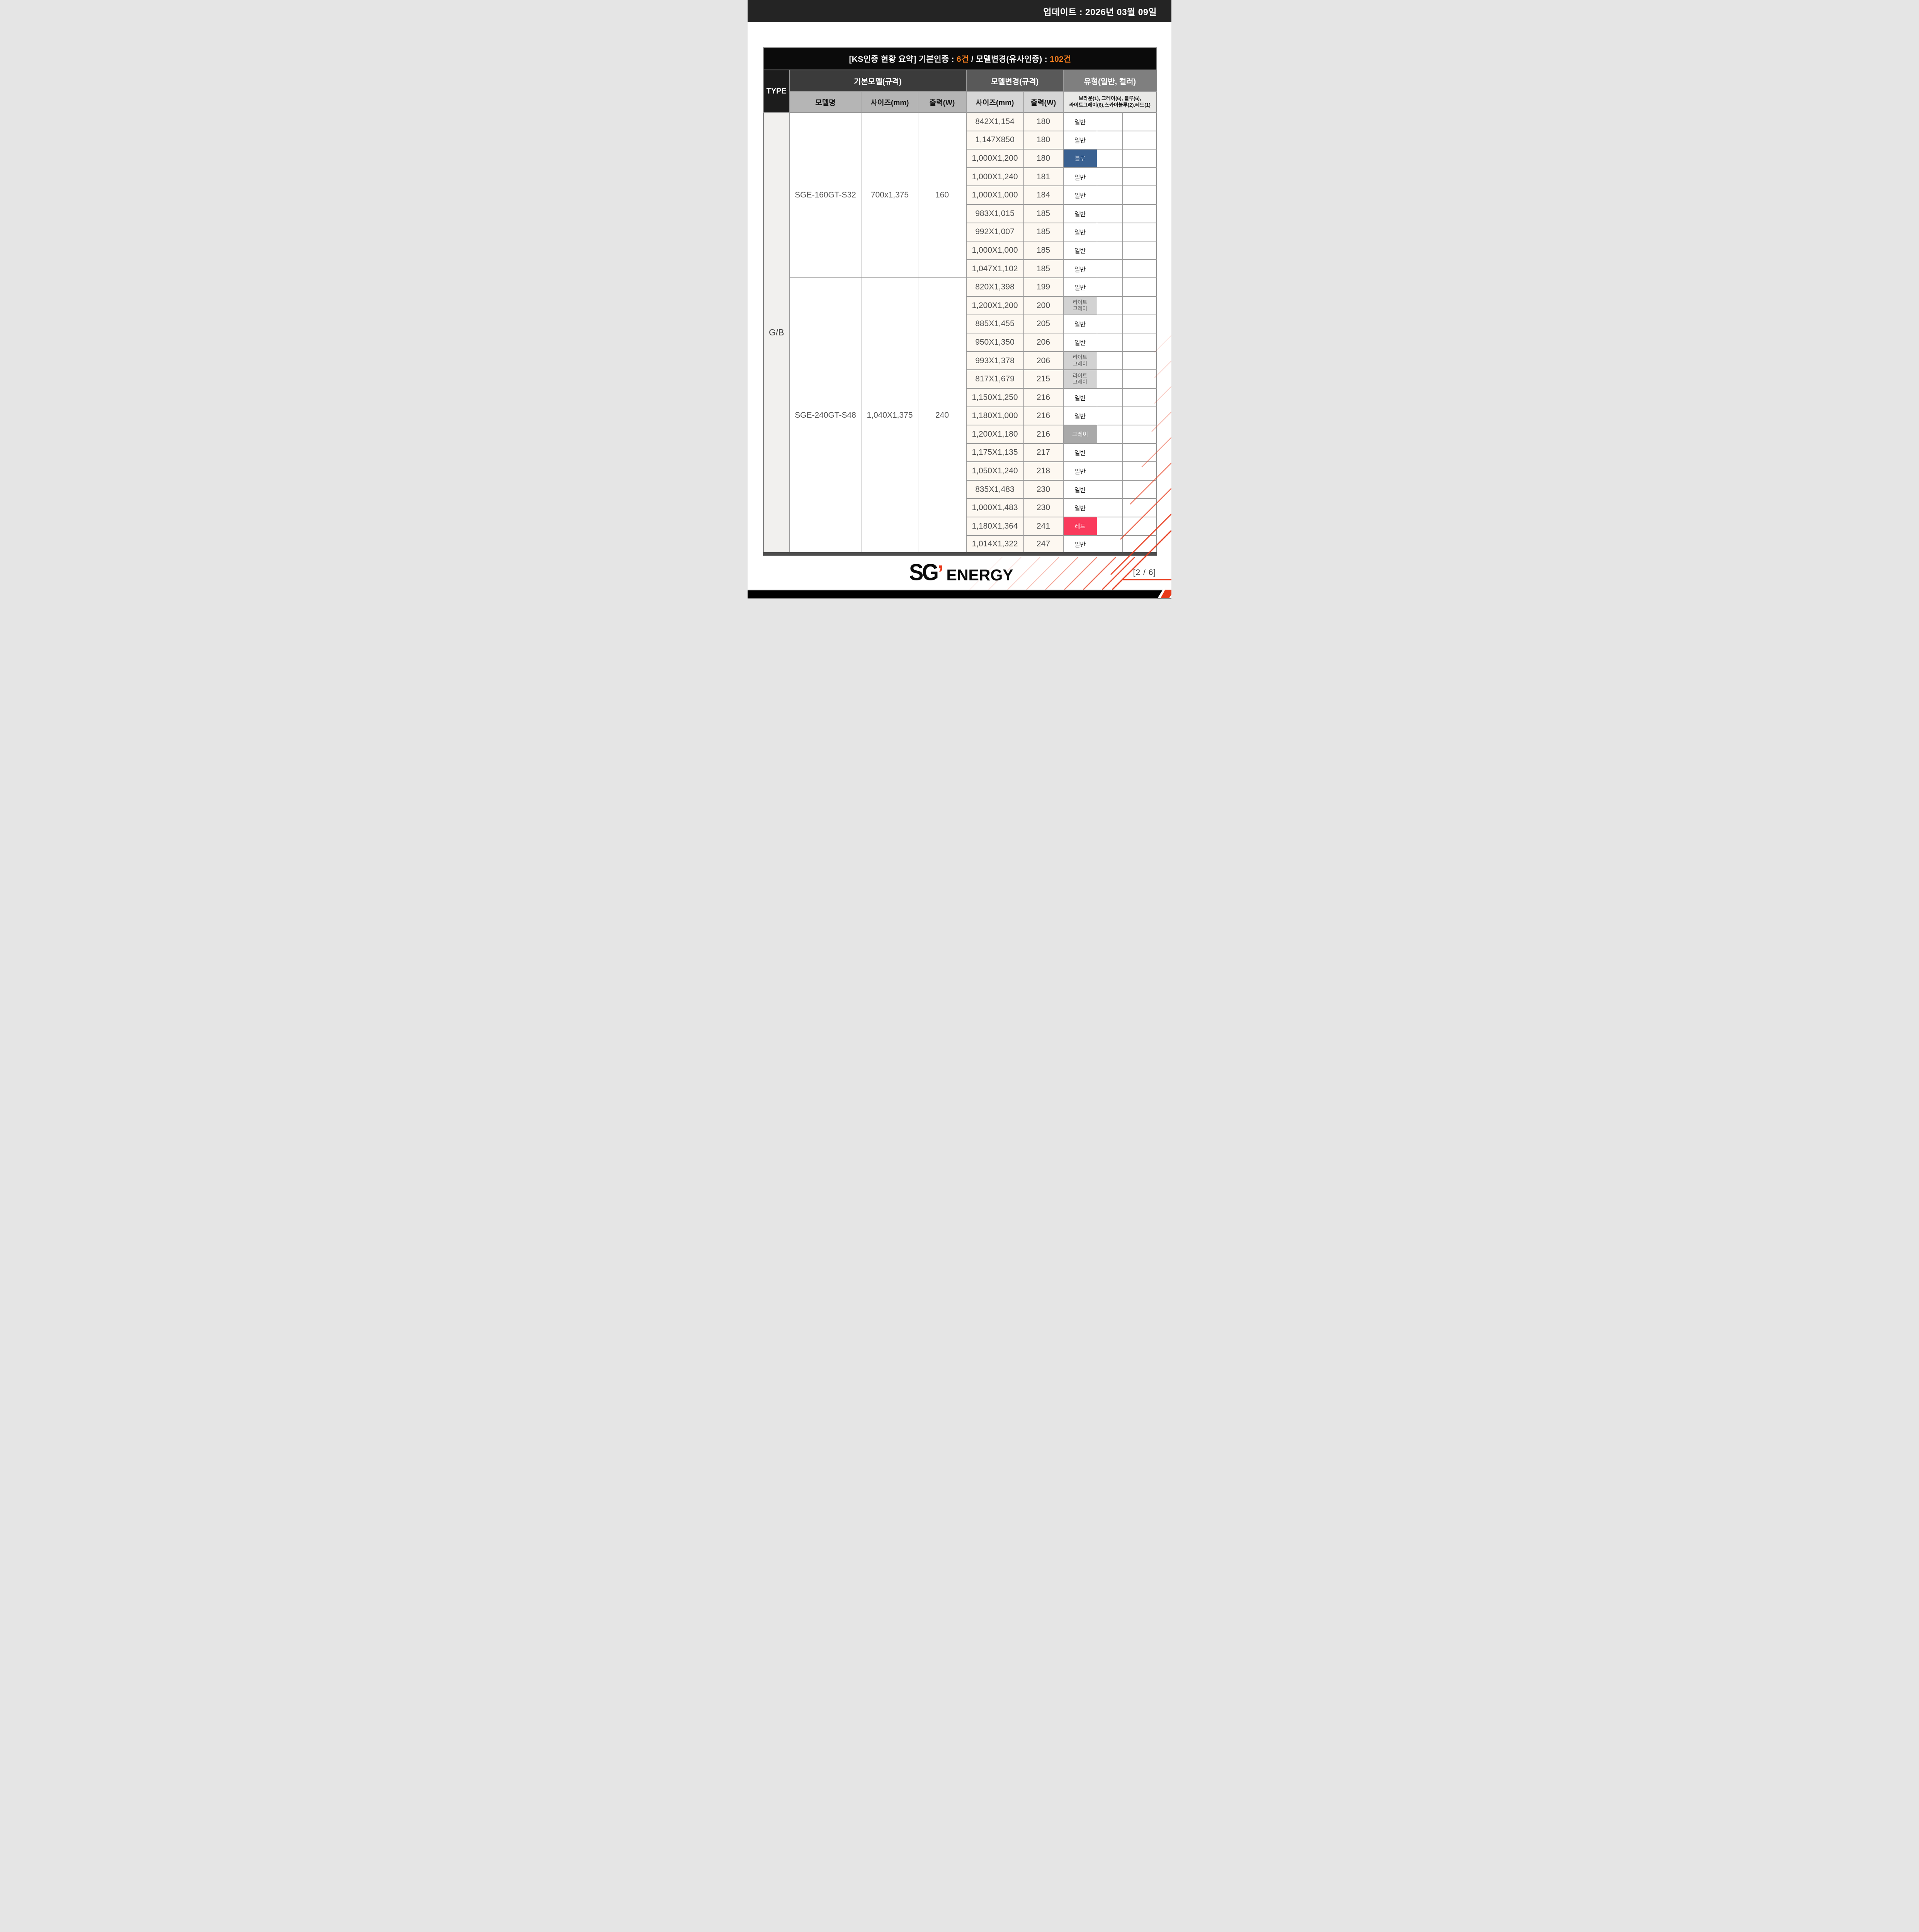 The width and height of the screenshot is (1919, 1932). I want to click on variant-row: 1,175X1,135 217 일반, so click(960, 453).